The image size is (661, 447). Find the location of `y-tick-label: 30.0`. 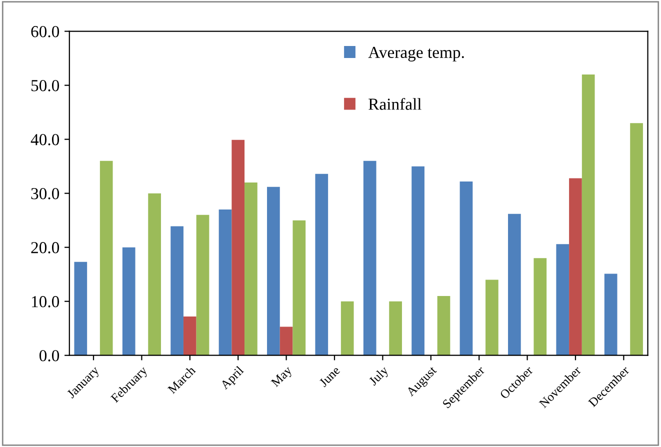

y-tick-label: 30.0 is located at coordinates (45, 194).